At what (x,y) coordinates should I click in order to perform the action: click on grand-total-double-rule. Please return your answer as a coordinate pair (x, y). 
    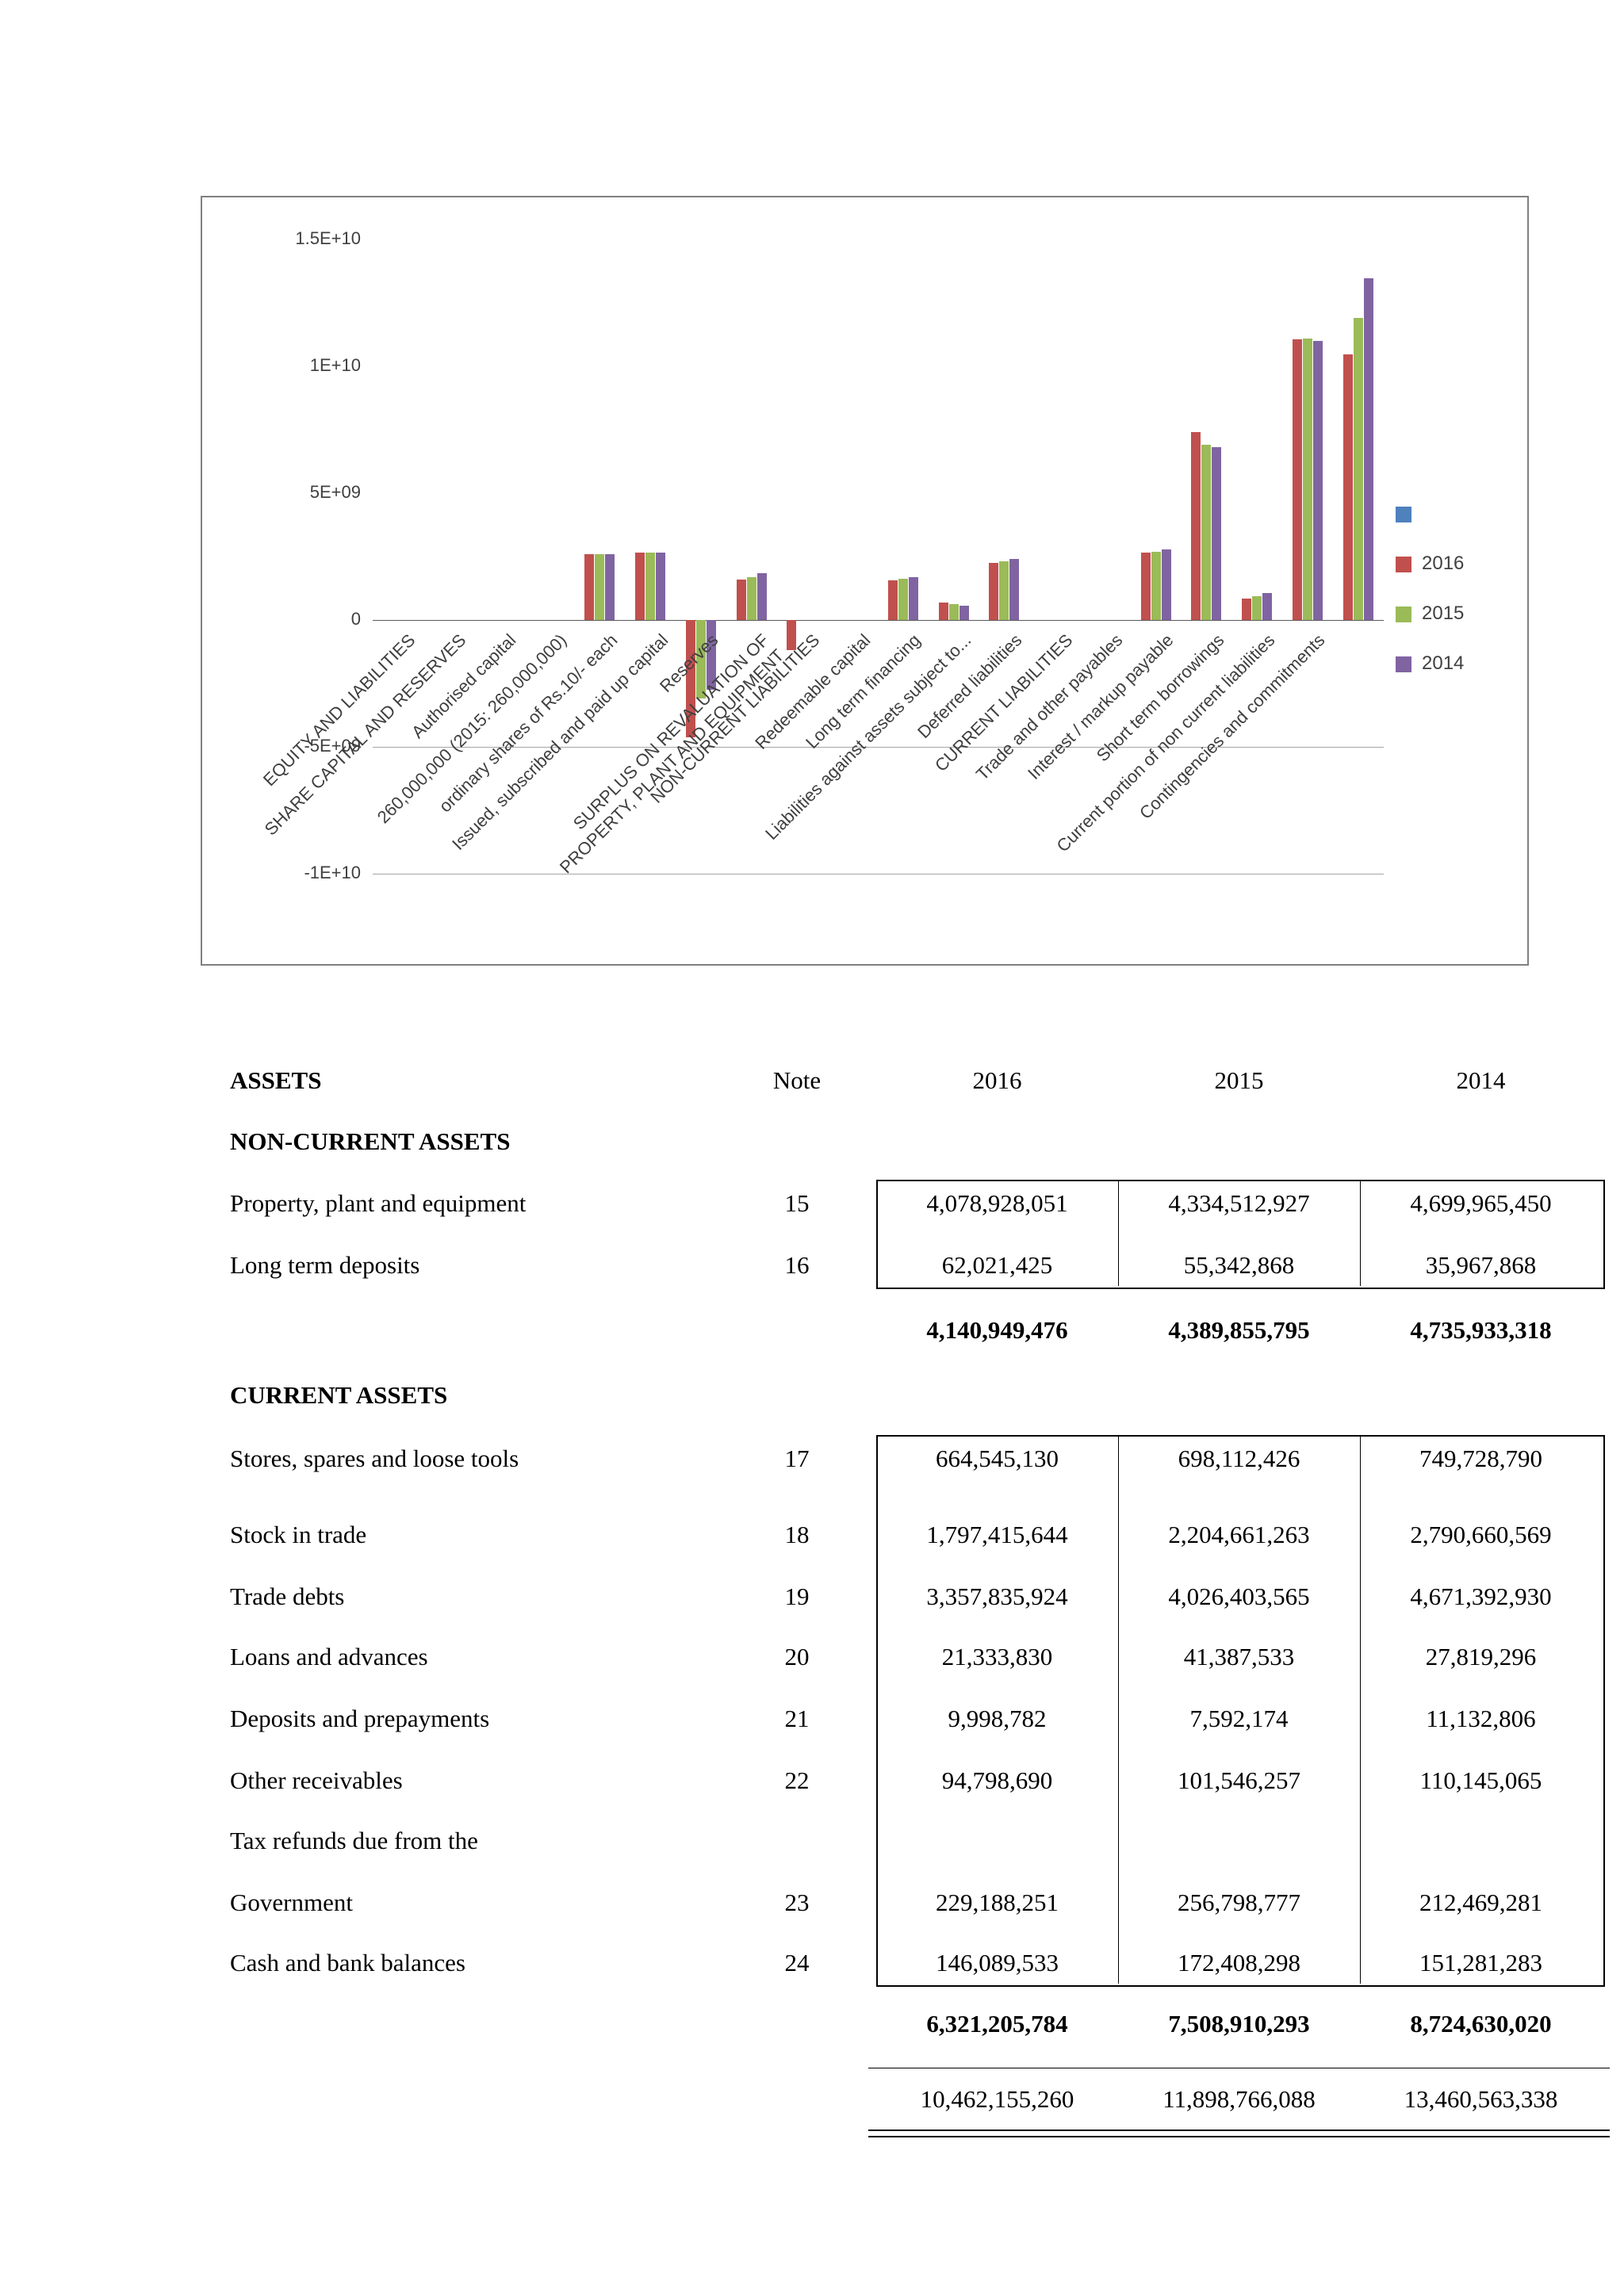
    Looking at the image, I should click on (1239, 2134).